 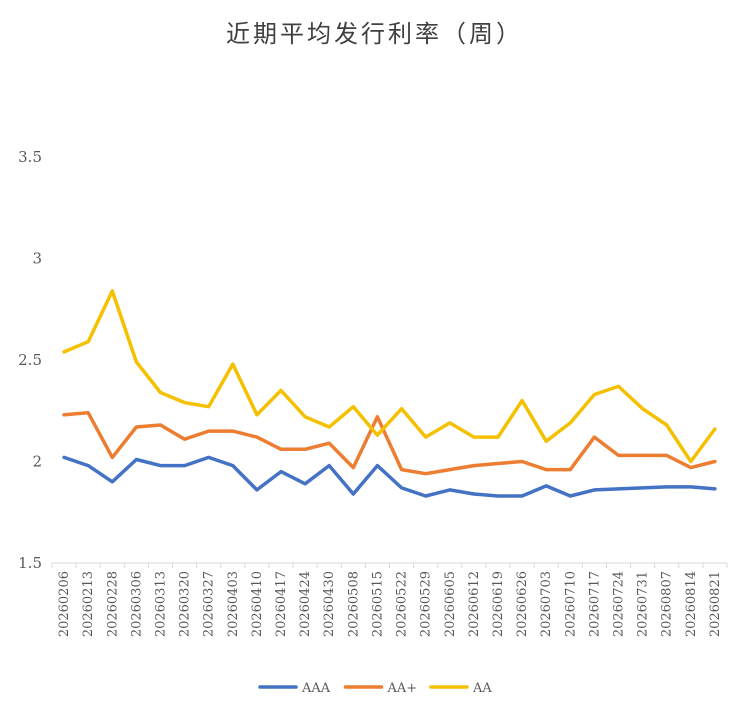 What do you see at coordinates (112, 604) in the screenshot?
I see `x-tick-label: 20260228` at bounding box center [112, 604].